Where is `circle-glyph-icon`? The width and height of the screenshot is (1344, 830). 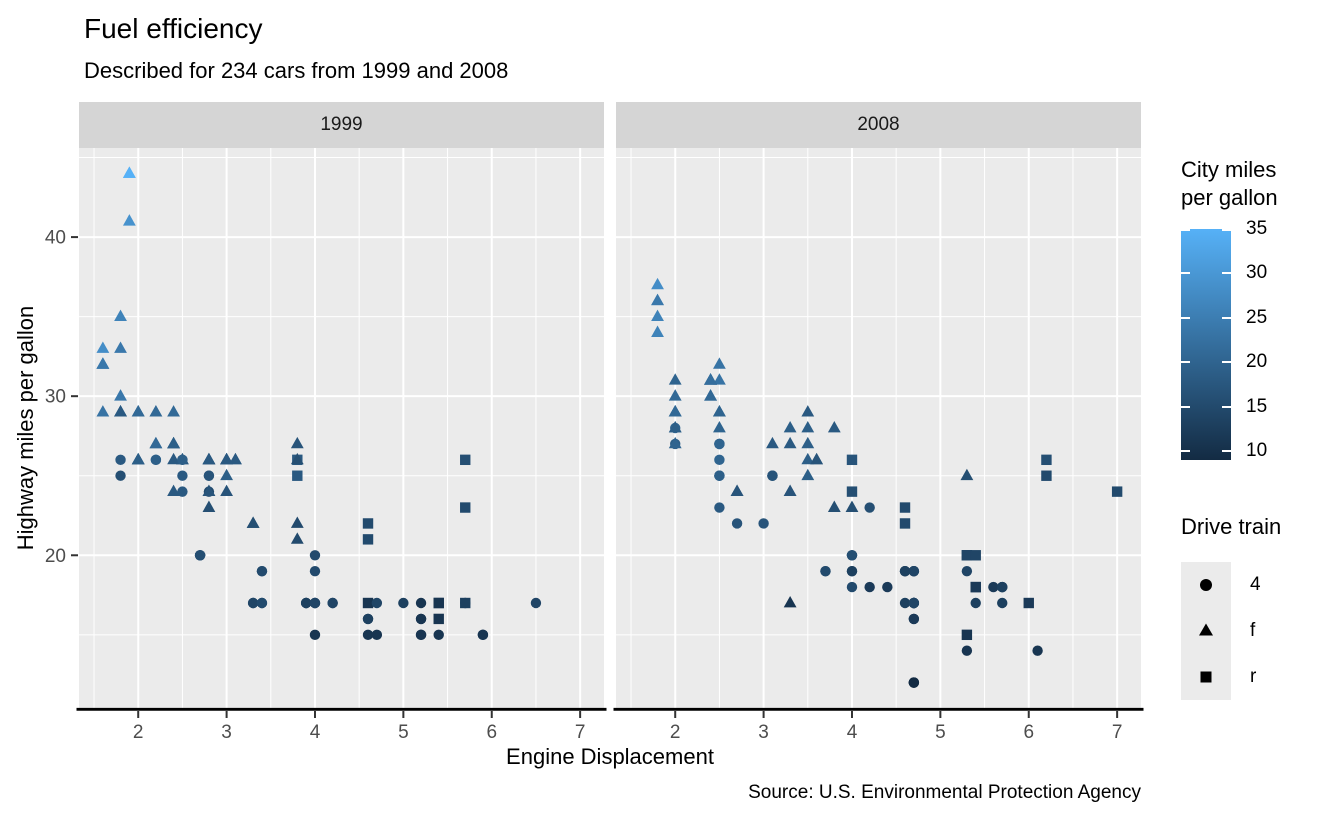 circle-glyph-icon is located at coordinates (1206, 585).